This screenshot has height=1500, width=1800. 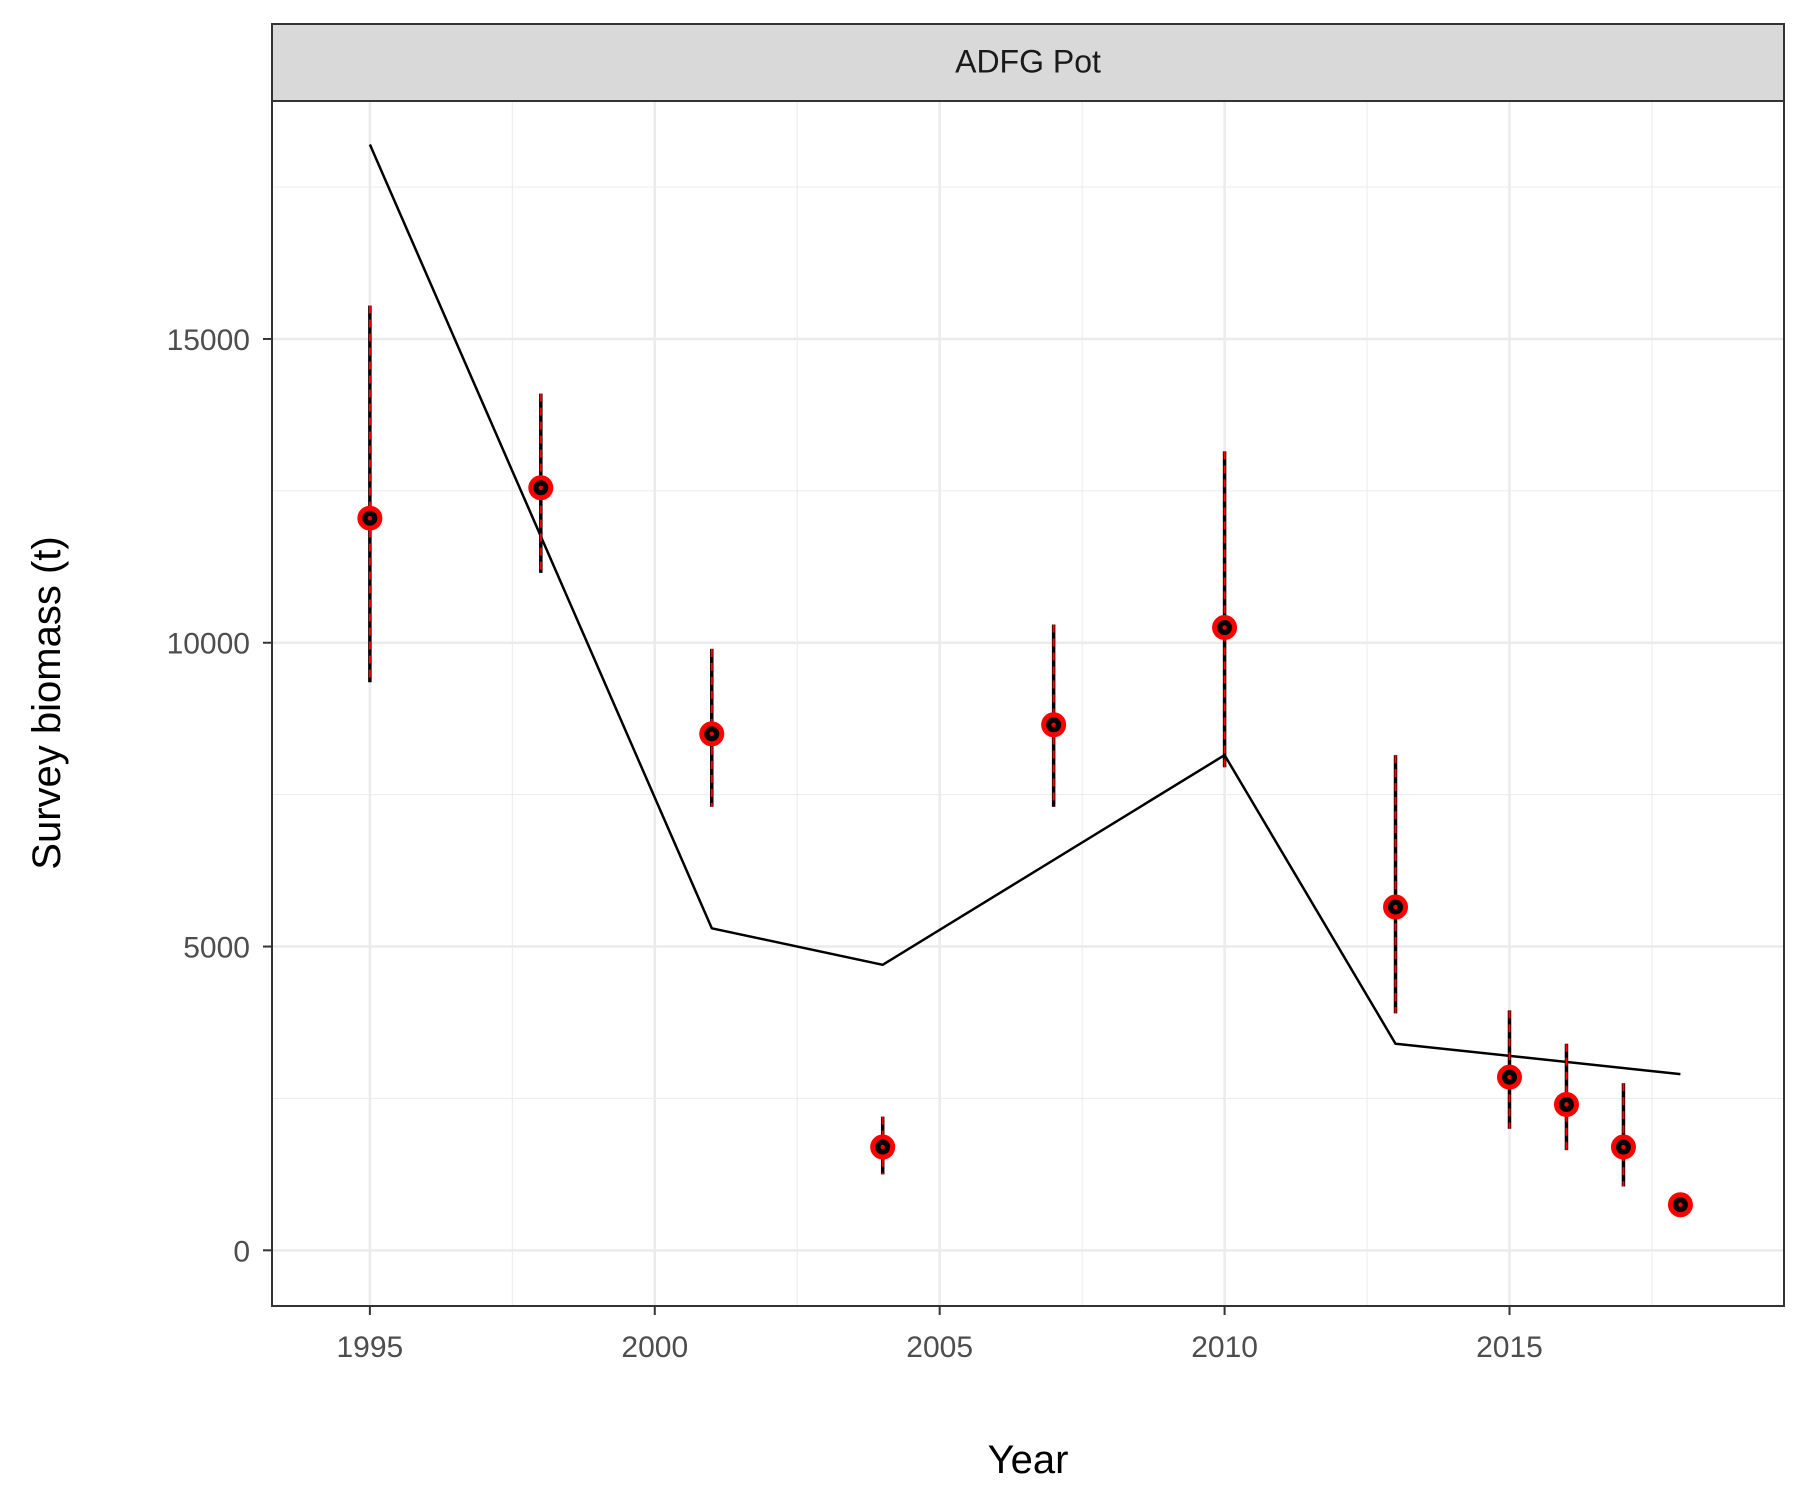 I want to click on y-tick-label: 5000, so click(x=216, y=948).